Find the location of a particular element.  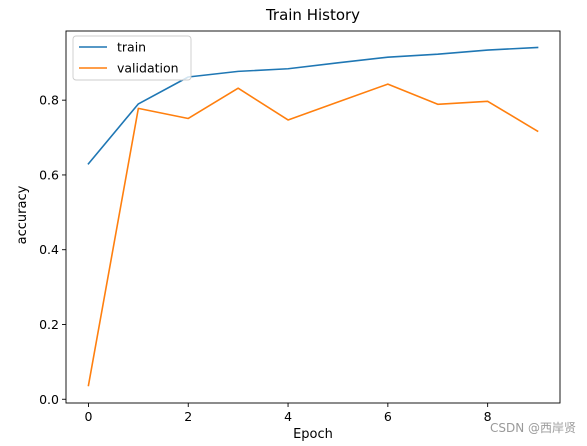

y-tick-label: 0.6 is located at coordinates (49, 174).